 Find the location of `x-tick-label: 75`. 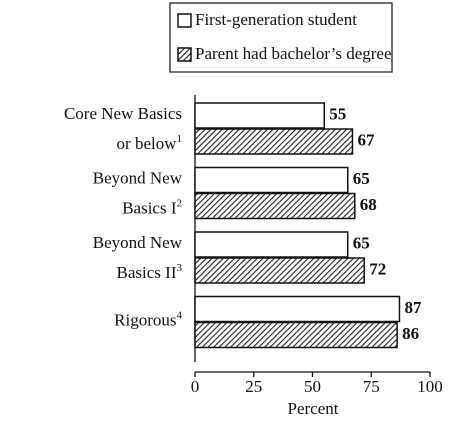

x-tick-label: 75 is located at coordinates (371, 386).